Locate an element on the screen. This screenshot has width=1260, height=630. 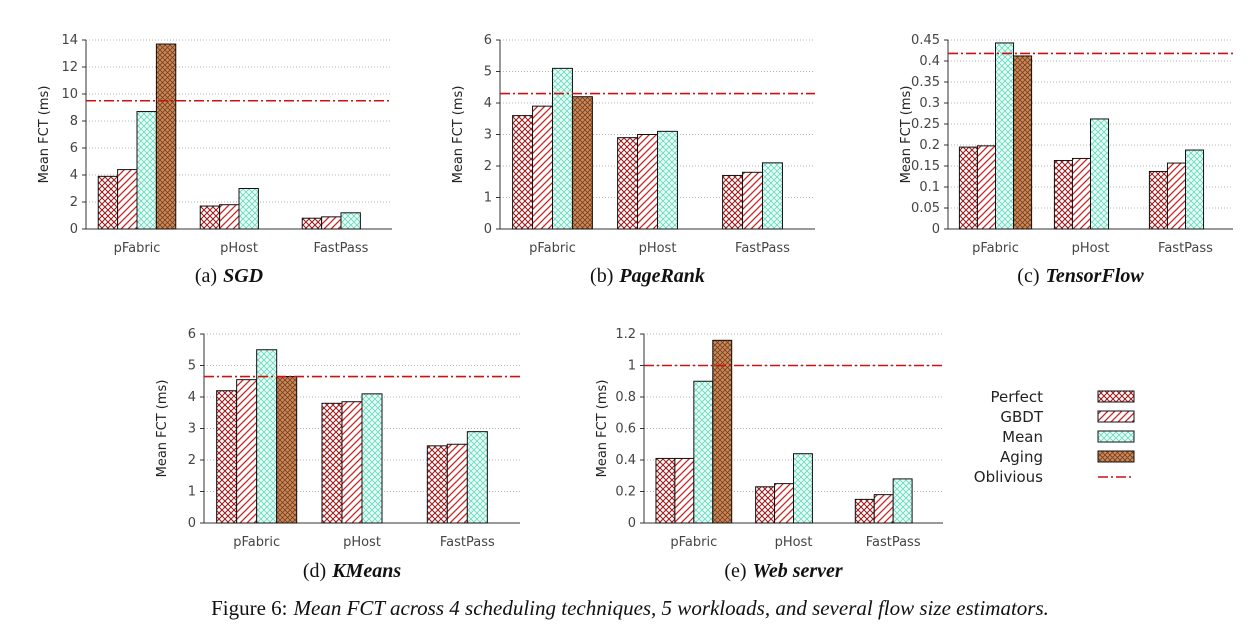
panel-caption: (b) PageRank is located at coordinates (647, 276).